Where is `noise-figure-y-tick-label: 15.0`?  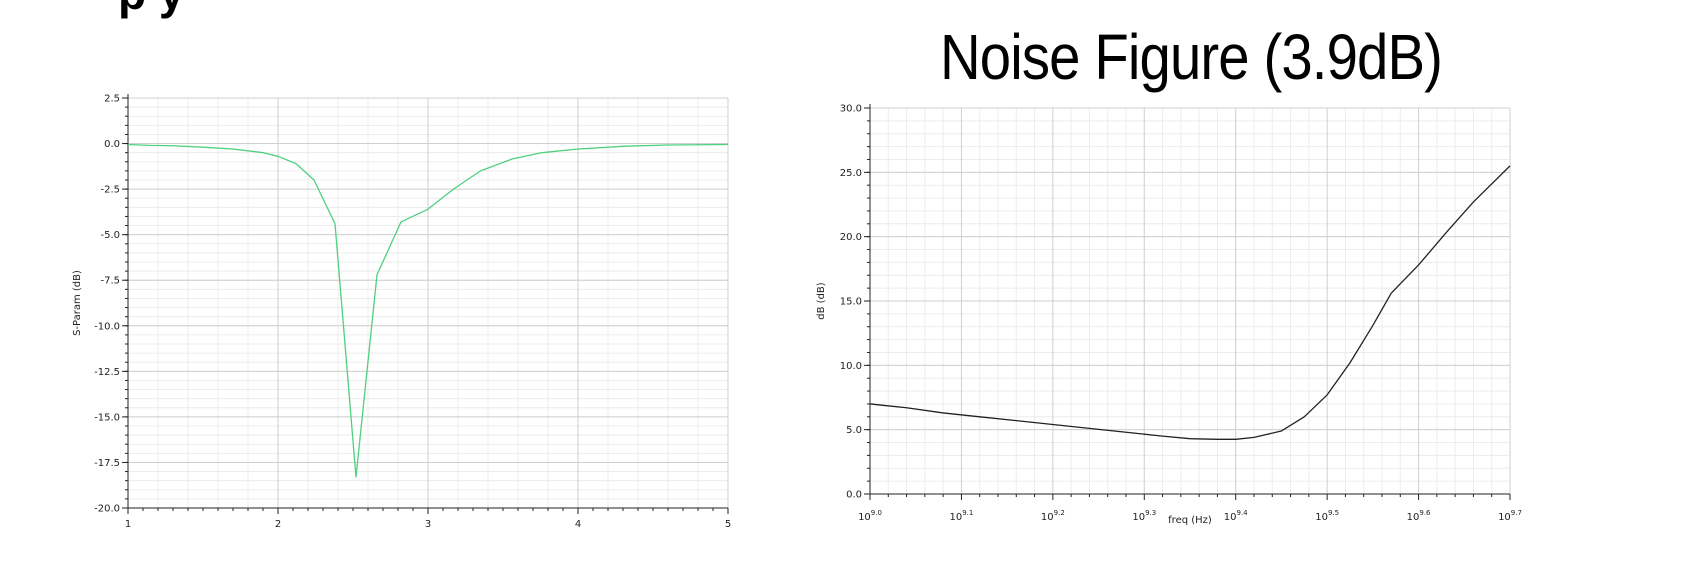
noise-figure-y-tick-label: 15.0 is located at coordinates (851, 302).